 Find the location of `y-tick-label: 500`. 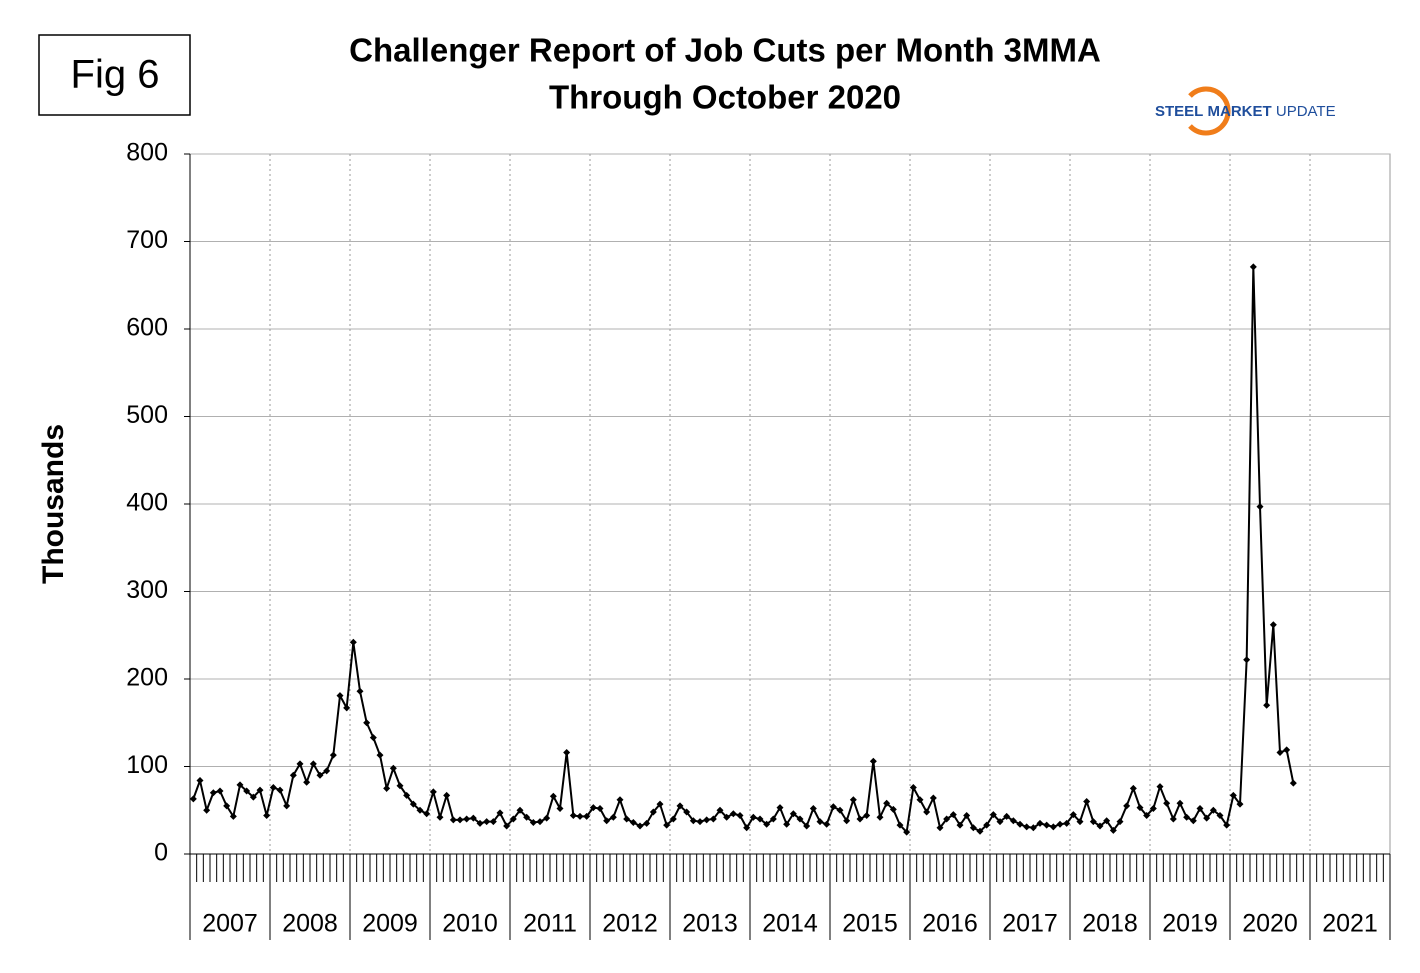

y-tick-label: 500 is located at coordinates (147, 415).